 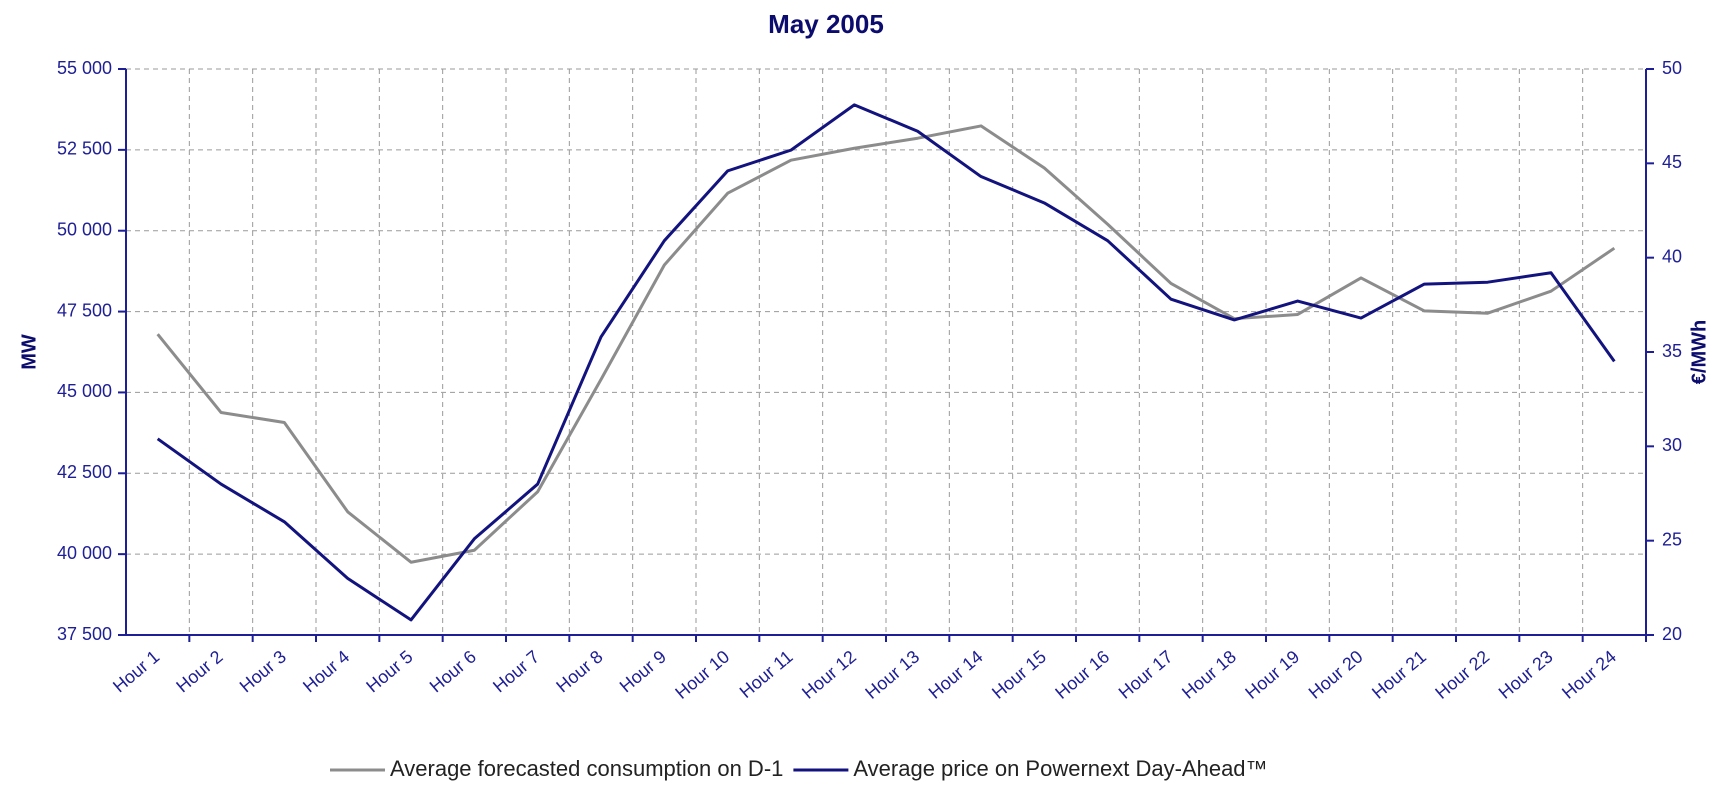 What do you see at coordinates (1672, 351) in the screenshot?
I see `y2-tick-label: 35` at bounding box center [1672, 351].